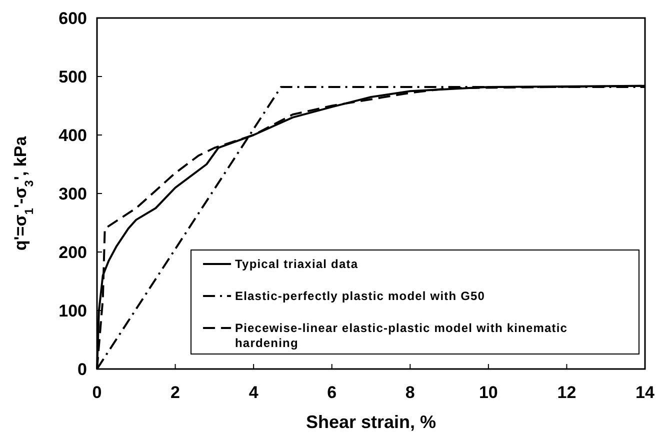 This screenshot has height=441, width=661. I want to click on x-tick-label: 6, so click(332, 392).